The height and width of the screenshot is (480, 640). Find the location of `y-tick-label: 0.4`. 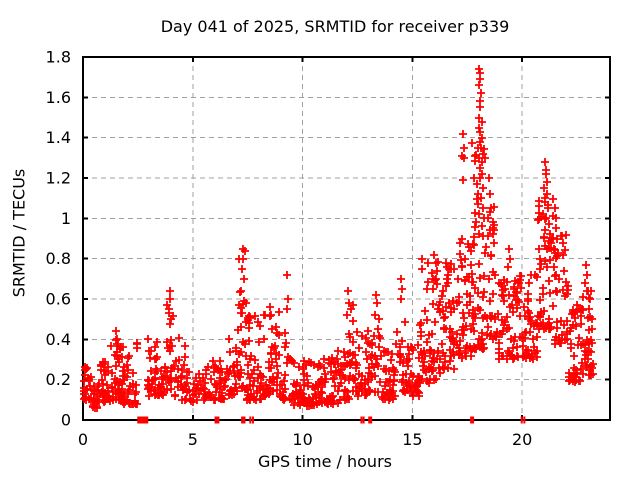

y-tick-label: 0.4 is located at coordinates (58, 339).